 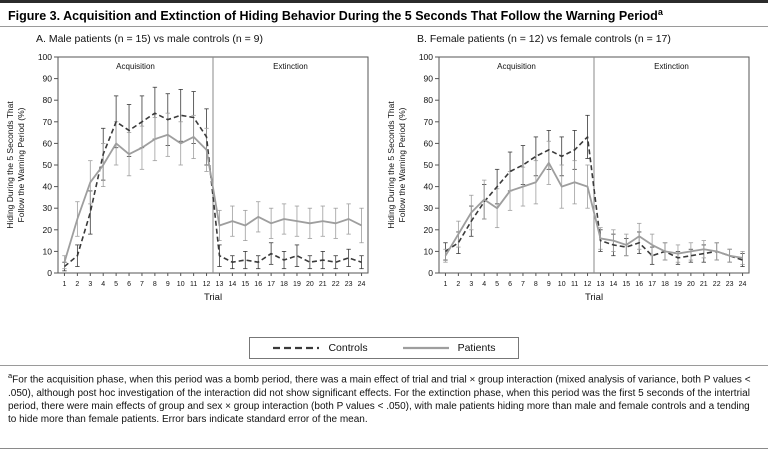 What do you see at coordinates (660, 12) in the screenshot?
I see `figure-title-superscript: a` at bounding box center [660, 12].